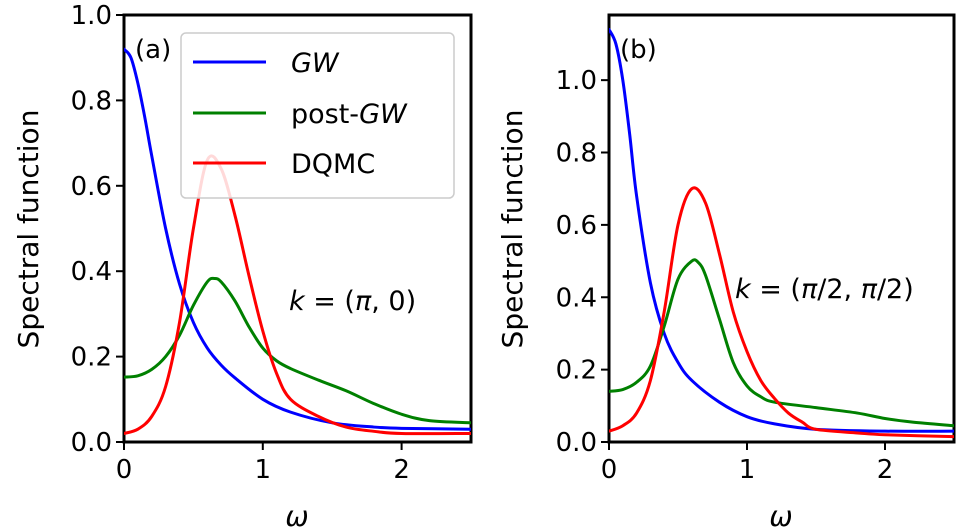  Describe the element at coordinates (576, 154) in the screenshot. I see `panel-b-ytick-label: 0.8` at that location.